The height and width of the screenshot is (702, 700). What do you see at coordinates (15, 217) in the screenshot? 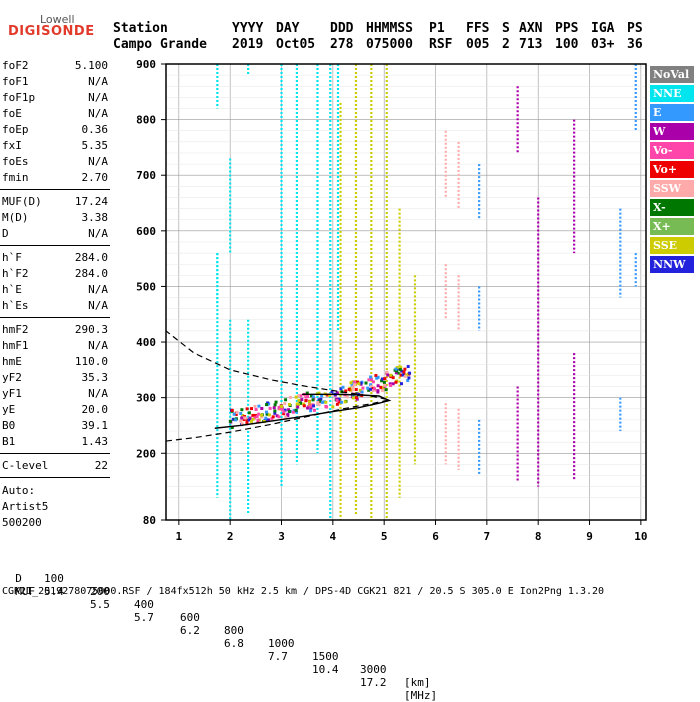
I see `param-name: M(D)` at bounding box center [15, 217].